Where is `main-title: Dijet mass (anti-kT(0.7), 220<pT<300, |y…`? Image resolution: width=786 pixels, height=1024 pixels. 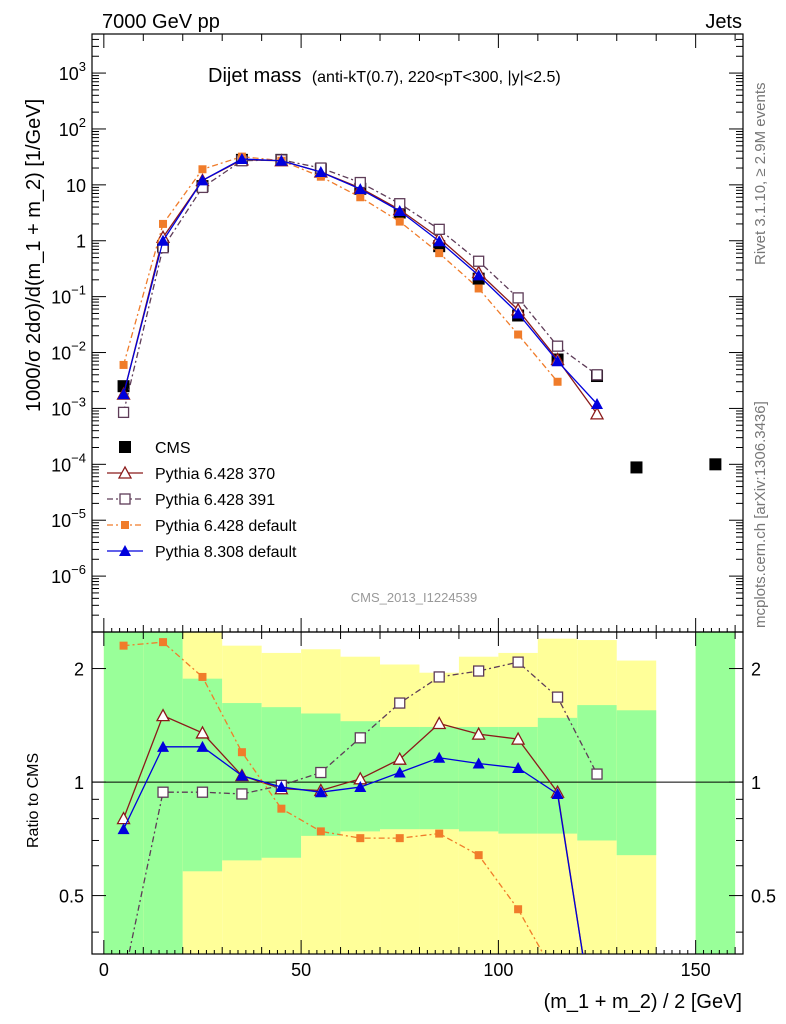
main-title: Dijet mass (anti-kT(0.7), 220<pT<300, |y… is located at coordinates (384, 76).